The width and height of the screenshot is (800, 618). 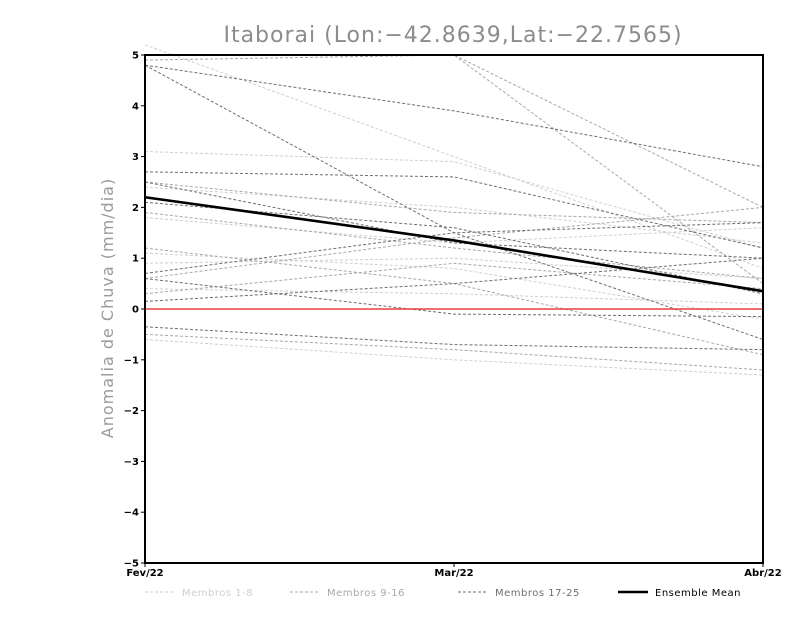 I want to click on y-tick-label: 3, so click(x=135, y=157).